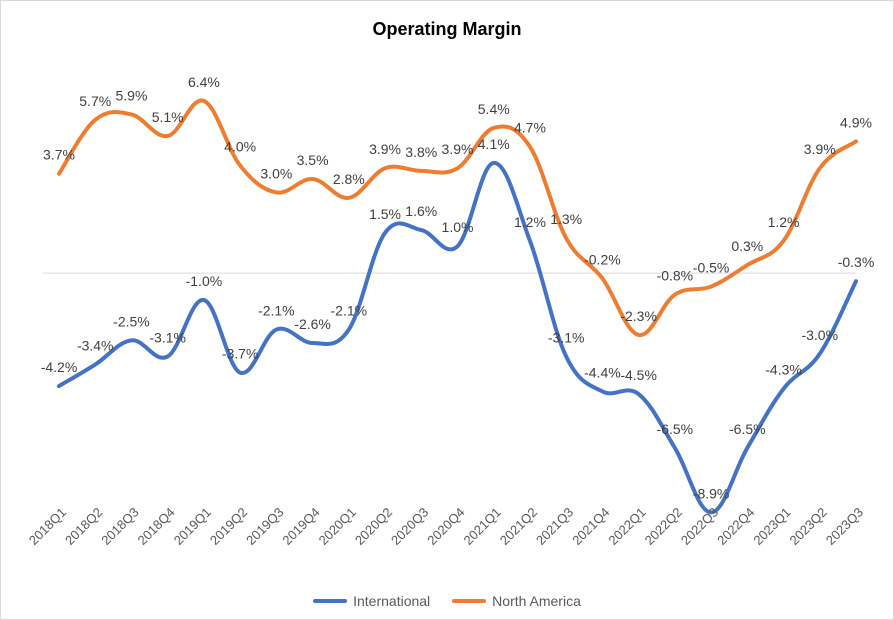 The height and width of the screenshot is (620, 894). What do you see at coordinates (554, 526) in the screenshot?
I see `x-tick-label: 2021Q3` at bounding box center [554, 526].